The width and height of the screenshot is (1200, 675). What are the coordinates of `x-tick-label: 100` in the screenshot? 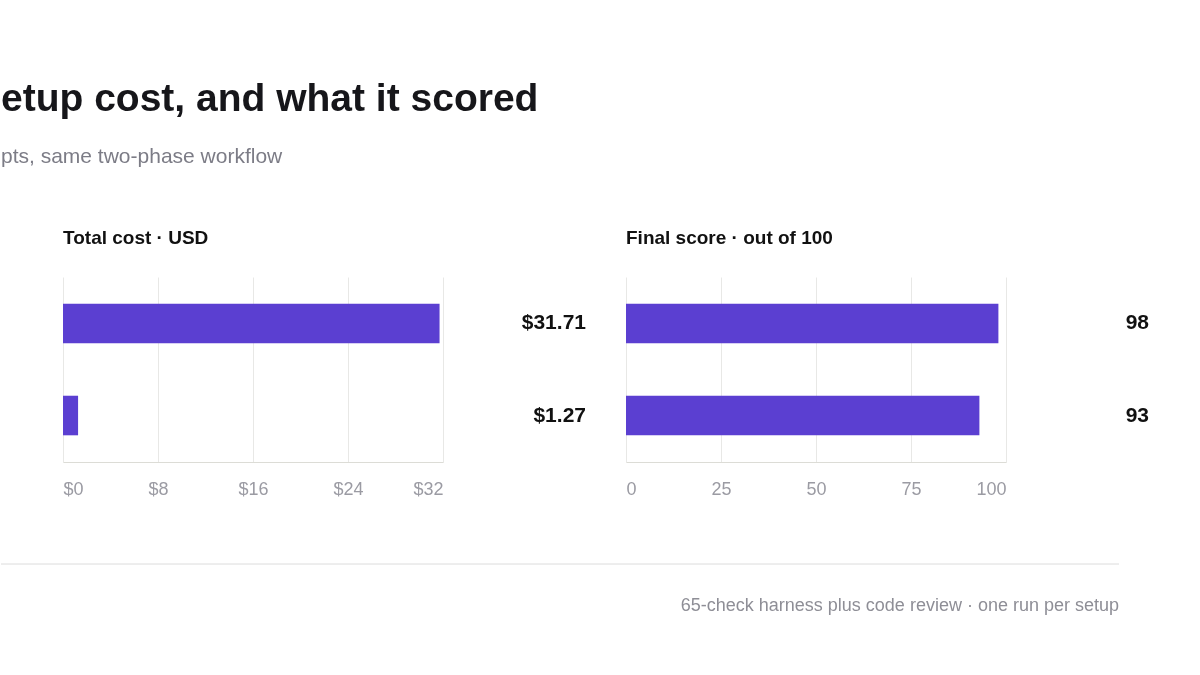 It's located at (991, 488).